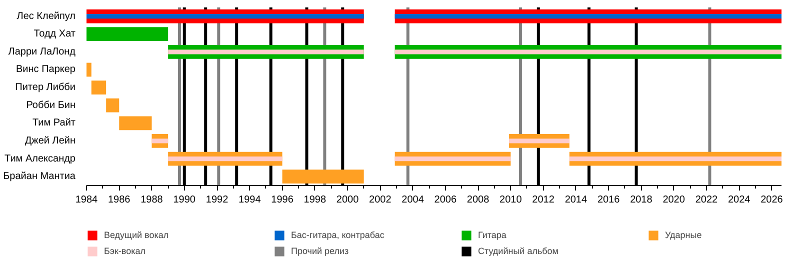 This screenshot has width=800, height=265. What do you see at coordinates (674, 200) in the screenshot?
I see `x-tick-label: 2020` at bounding box center [674, 200].